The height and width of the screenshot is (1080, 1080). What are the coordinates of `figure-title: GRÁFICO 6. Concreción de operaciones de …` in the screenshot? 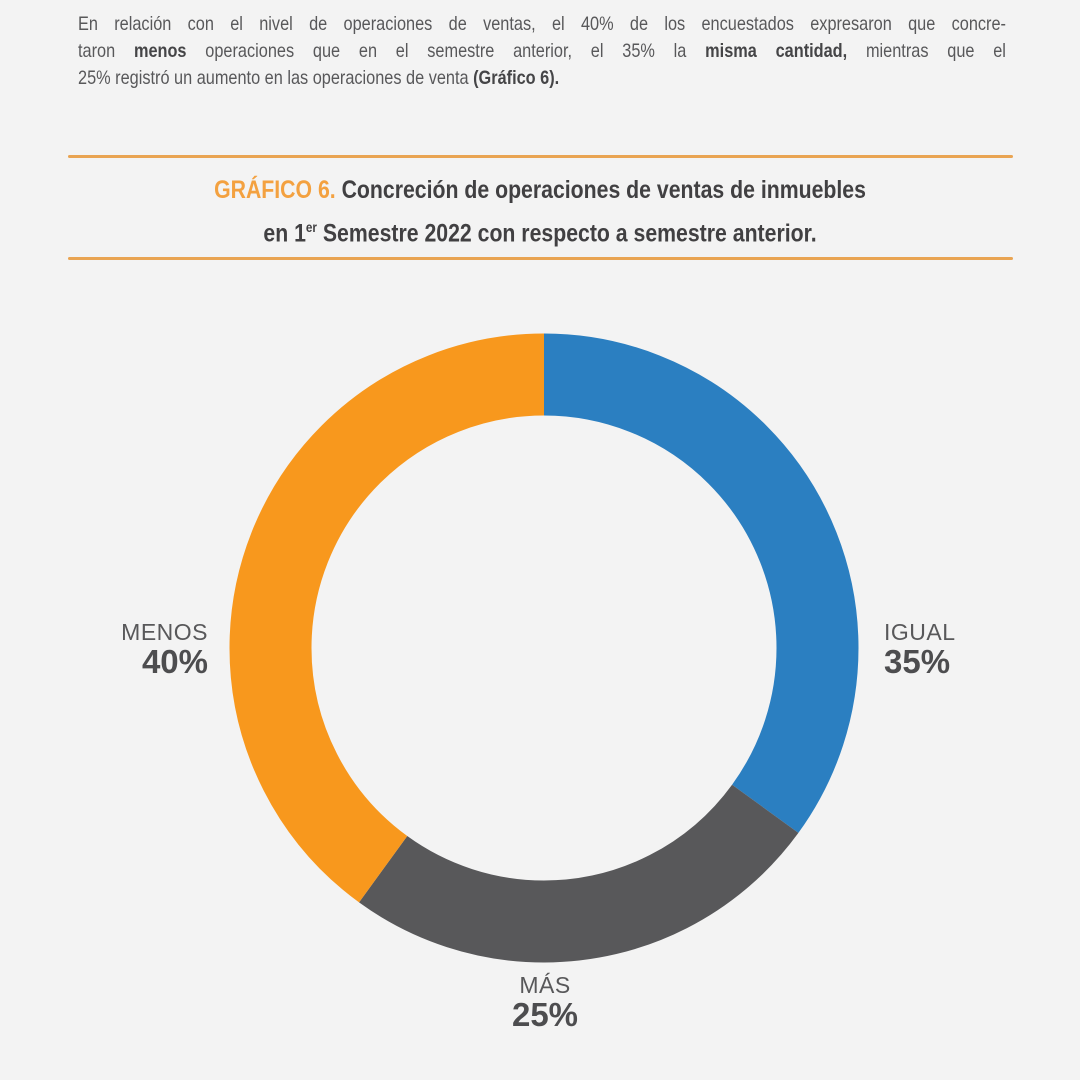 It's located at (540, 211).